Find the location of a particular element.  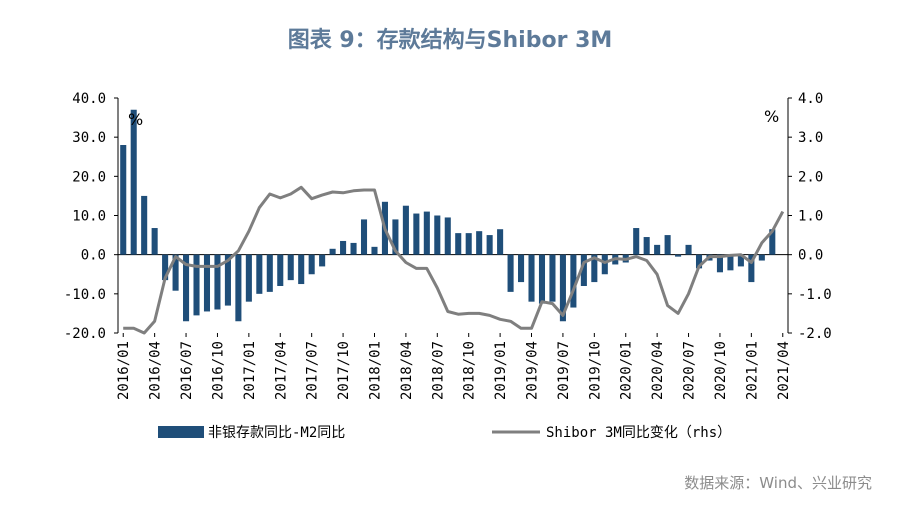

x-tick-label: 2020/04 is located at coordinates (658, 370).